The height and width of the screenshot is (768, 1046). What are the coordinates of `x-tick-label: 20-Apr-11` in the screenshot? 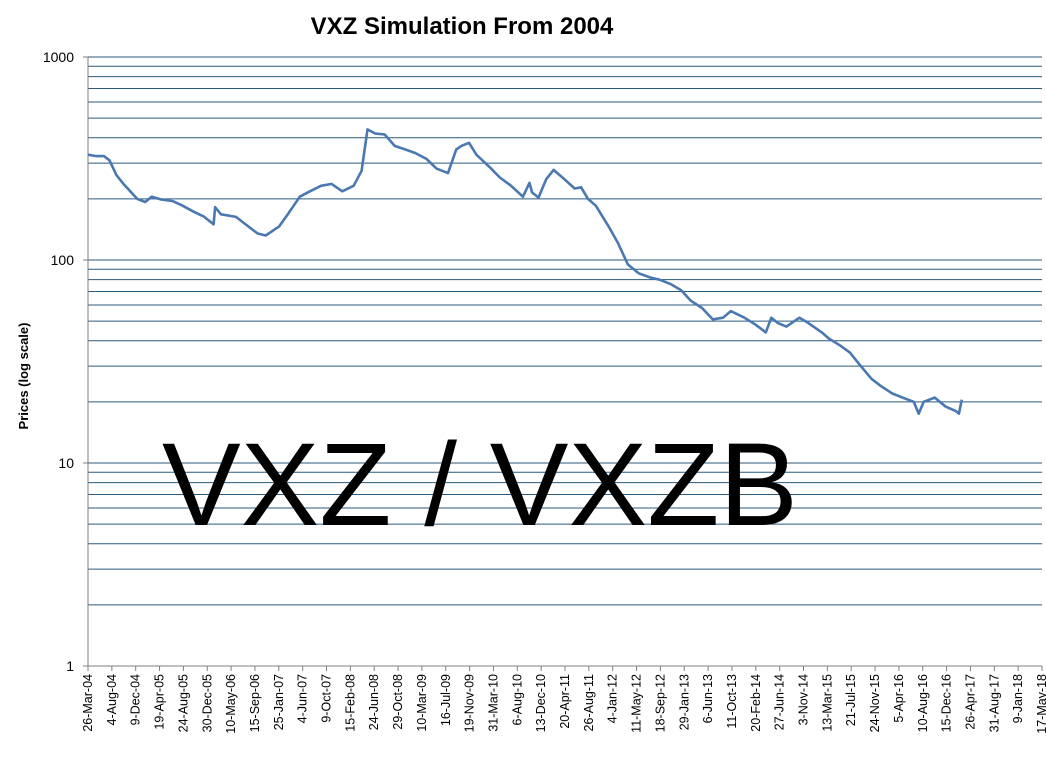 It's located at (565, 701).